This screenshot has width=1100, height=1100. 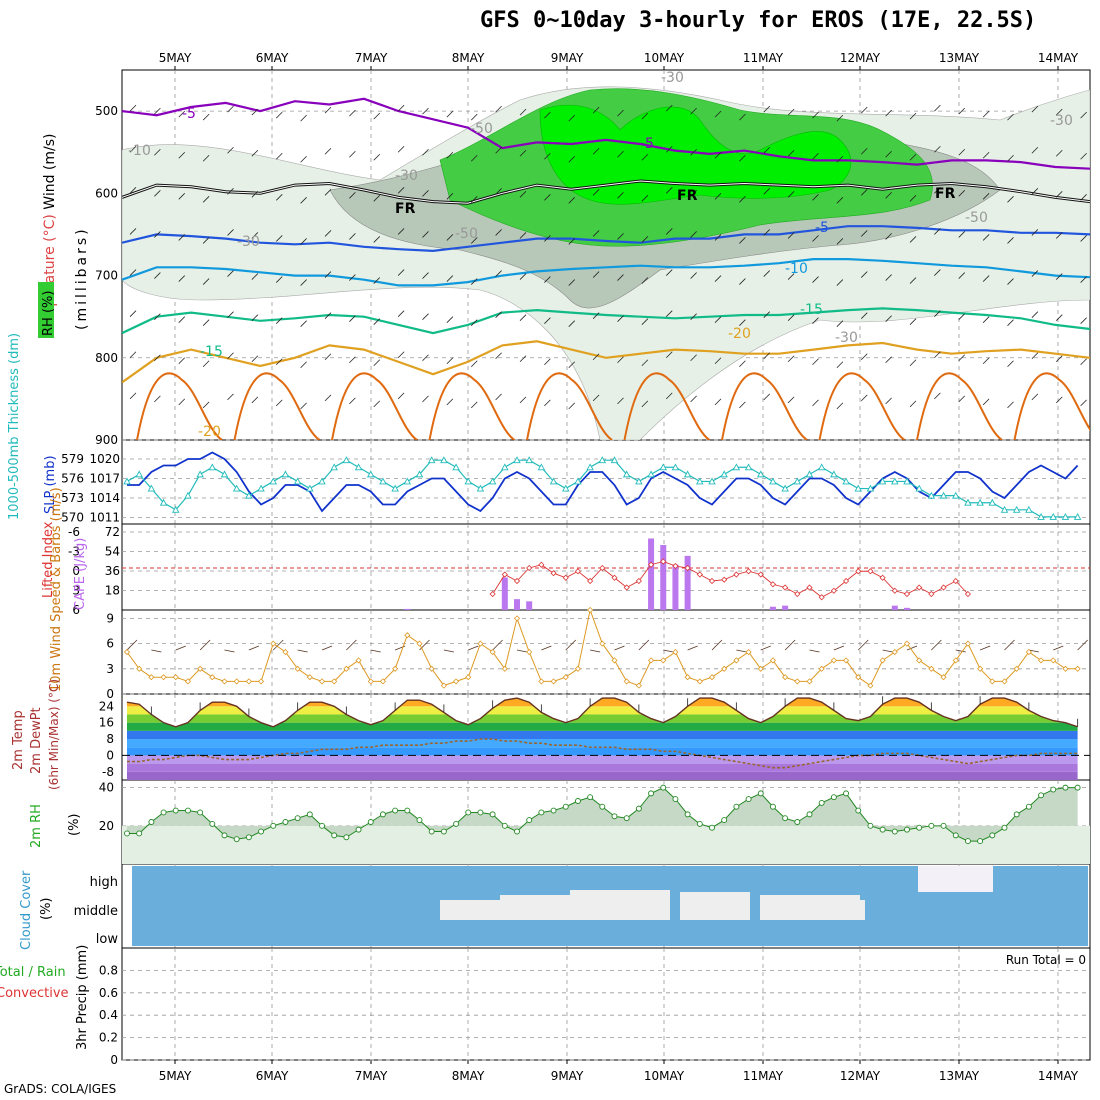 What do you see at coordinates (272, 1076) in the screenshot?
I see `bottom-date-label: 6MAY` at bounding box center [272, 1076].